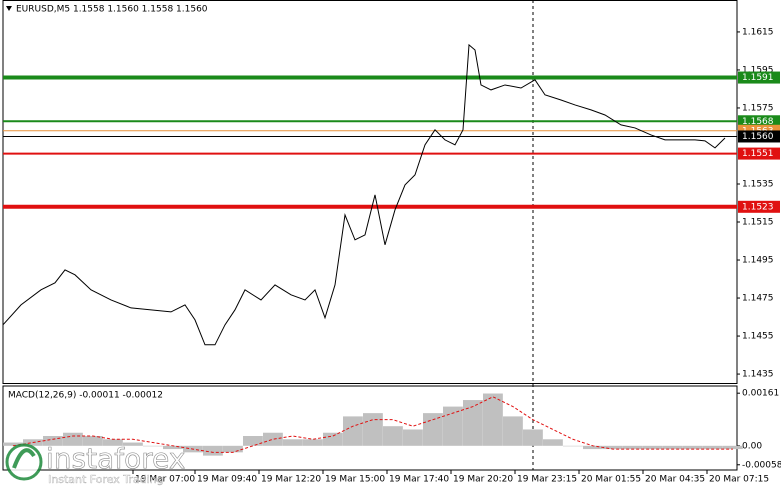  What do you see at coordinates (758, 223) in the screenshot?
I see `y-tick-label: 1.1515` at bounding box center [758, 223].